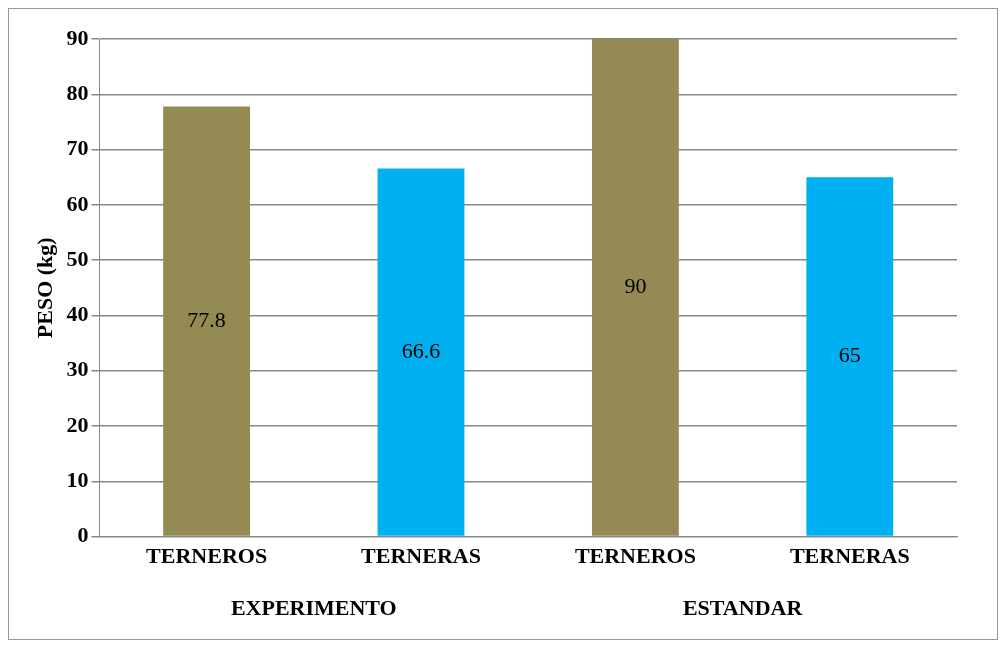 The height and width of the screenshot is (650, 1006). I want to click on y-tick-label: 60, so click(77, 203).